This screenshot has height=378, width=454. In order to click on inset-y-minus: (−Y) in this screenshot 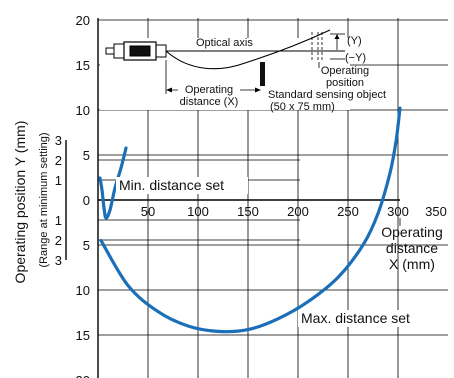, I will do `click(355, 58)`.